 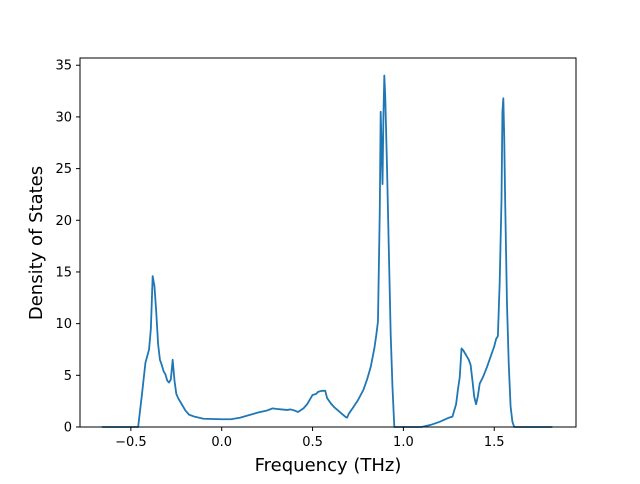 What do you see at coordinates (63, 66) in the screenshot?
I see `y-tick-label: 35` at bounding box center [63, 66].